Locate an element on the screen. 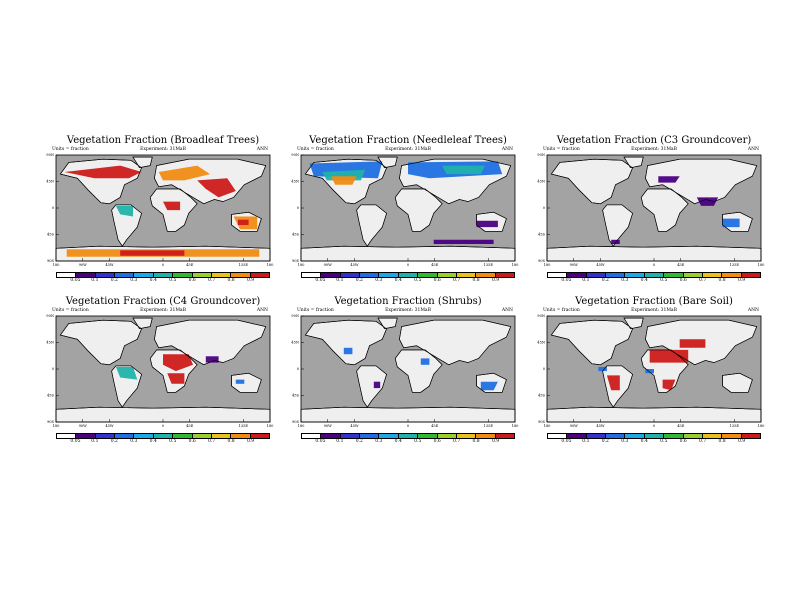  experiment-label: Experiment: 31MaB is located at coordinates (408, 149).